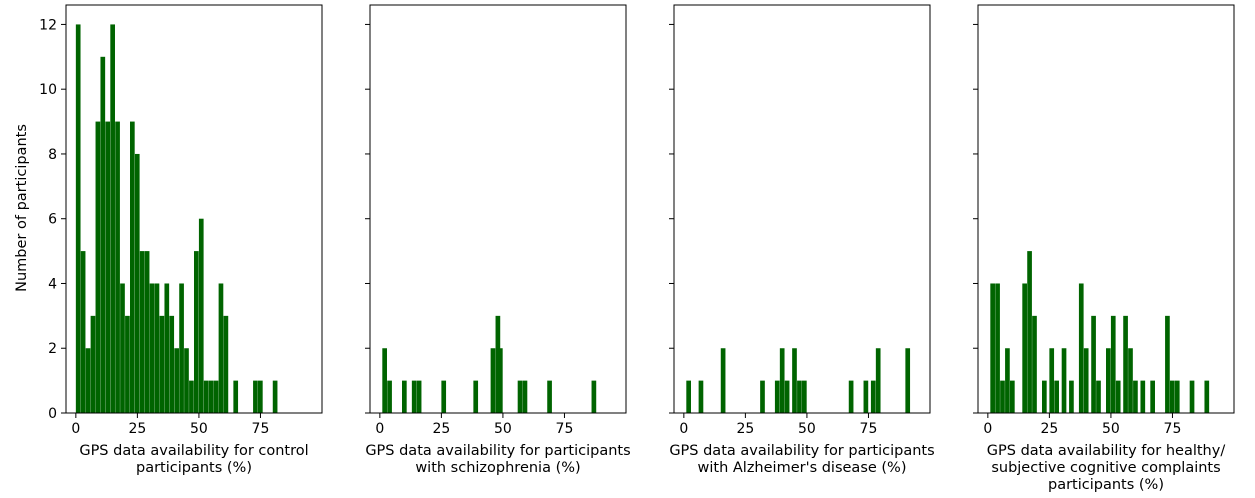 The image size is (1255, 498). What do you see at coordinates (1105, 468) in the screenshot?
I see `x-axis-label: subjective cognitive complaints` at bounding box center [1105, 468].